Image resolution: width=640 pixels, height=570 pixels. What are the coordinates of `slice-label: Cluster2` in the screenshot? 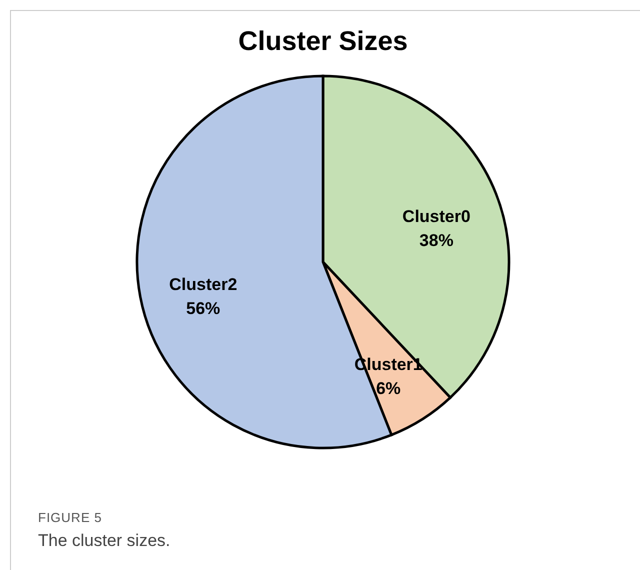 It's located at (203, 284).